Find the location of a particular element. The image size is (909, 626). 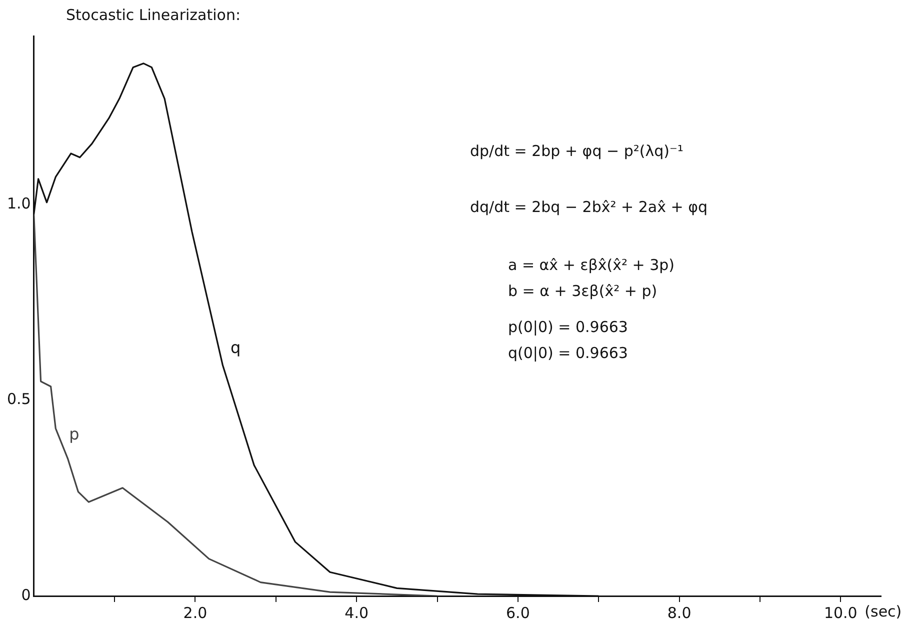

x-tick-label: 8.0 is located at coordinates (679, 613).